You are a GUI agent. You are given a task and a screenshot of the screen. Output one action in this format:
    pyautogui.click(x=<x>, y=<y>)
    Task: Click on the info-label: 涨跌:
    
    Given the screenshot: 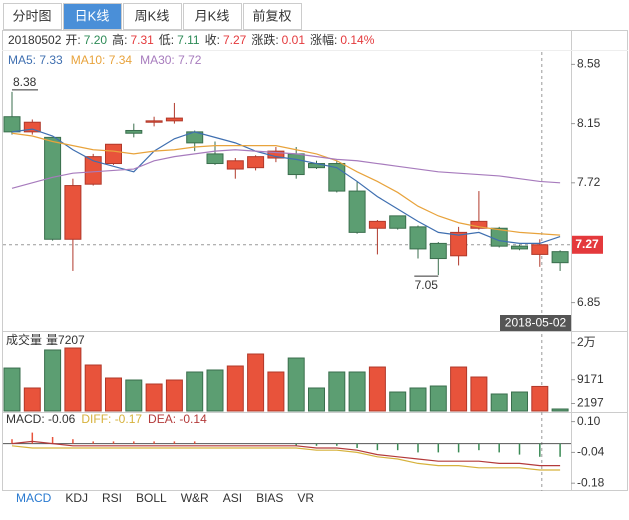 What is the action you would take?
    pyautogui.click(x=264, y=39)
    